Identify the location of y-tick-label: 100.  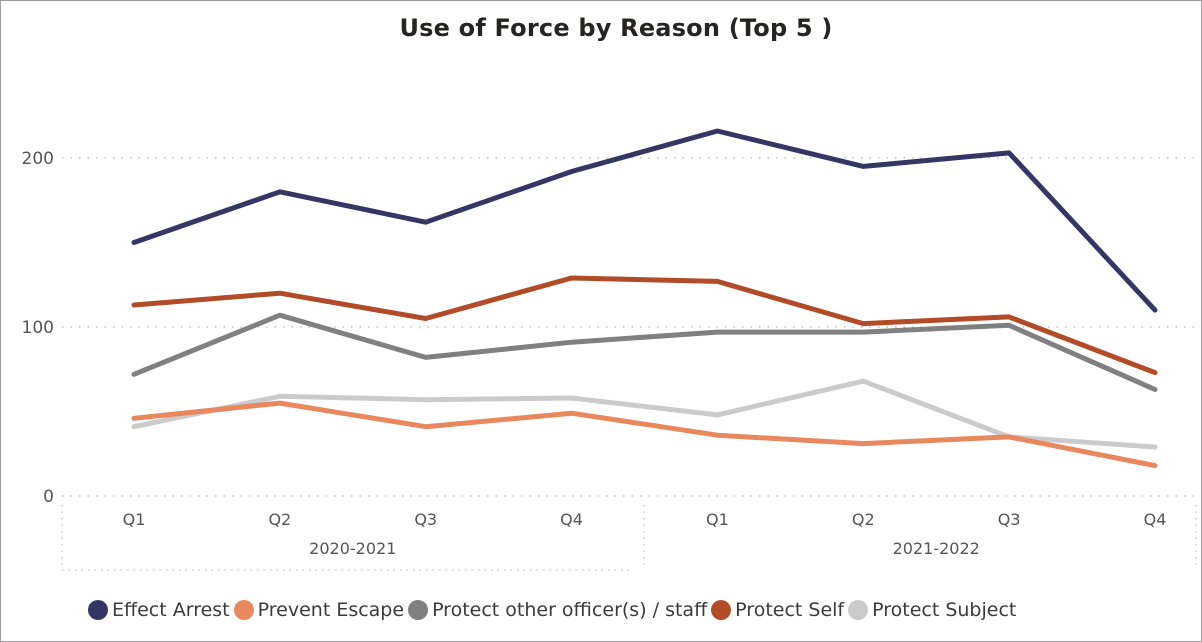
(38, 328).